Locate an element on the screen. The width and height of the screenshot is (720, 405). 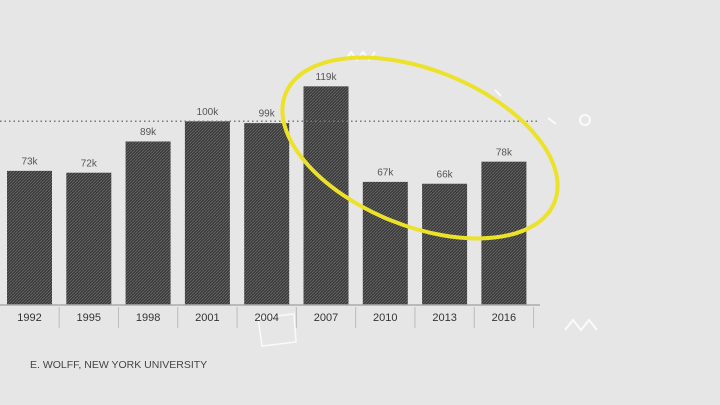
square-deco is located at coordinates (277, 330).